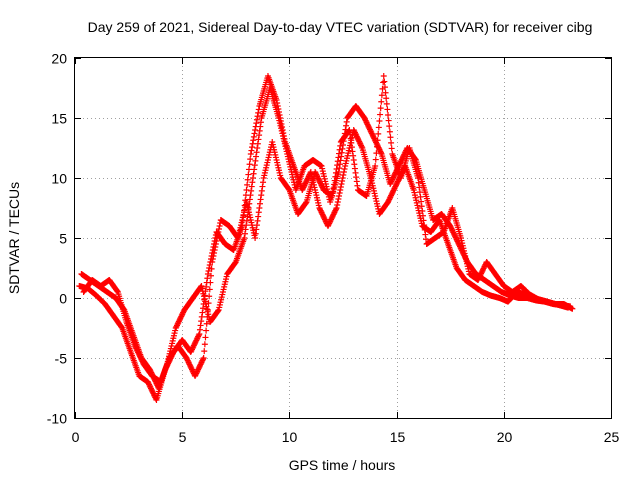 This screenshot has width=640, height=480. I want to click on x-axis-title: GPS time / hours, so click(342, 465).